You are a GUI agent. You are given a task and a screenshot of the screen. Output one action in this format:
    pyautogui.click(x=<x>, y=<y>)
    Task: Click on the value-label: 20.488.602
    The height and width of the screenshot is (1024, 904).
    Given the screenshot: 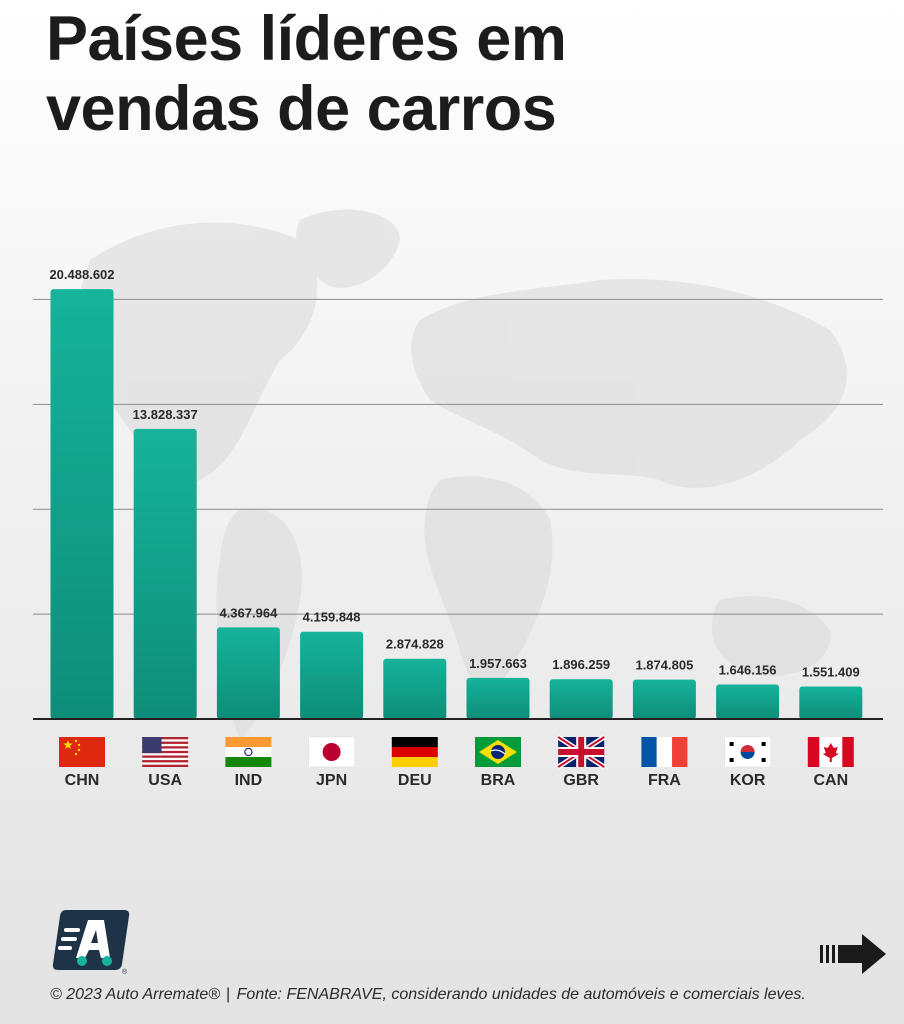 What is the action you would take?
    pyautogui.click(x=81, y=274)
    